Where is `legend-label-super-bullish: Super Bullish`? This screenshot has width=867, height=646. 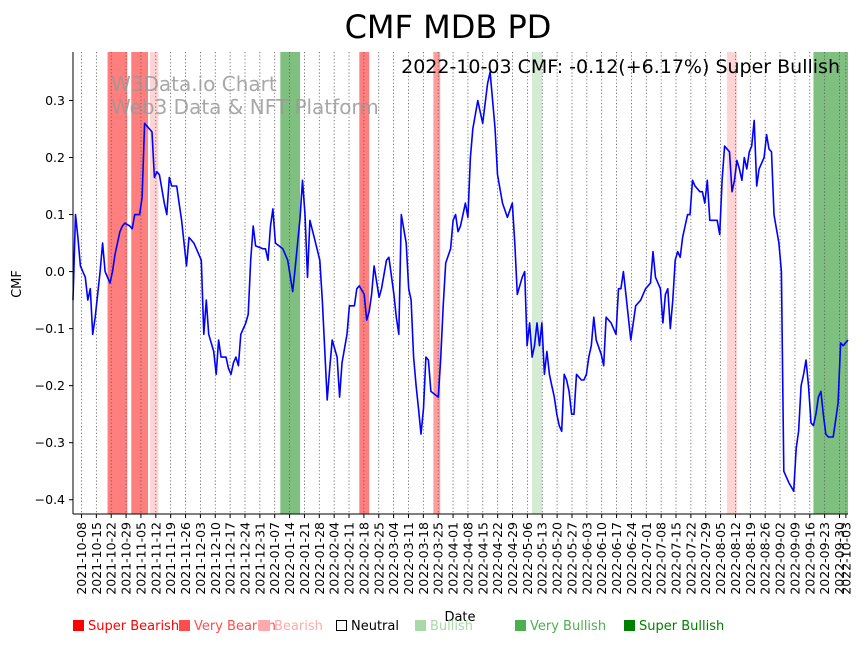 legend-label-super-bullish: Super Bullish is located at coordinates (682, 626).